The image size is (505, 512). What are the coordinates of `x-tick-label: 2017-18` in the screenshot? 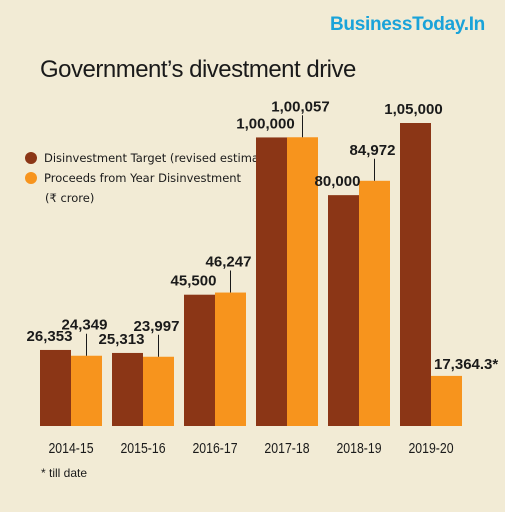 It's located at (286, 448).